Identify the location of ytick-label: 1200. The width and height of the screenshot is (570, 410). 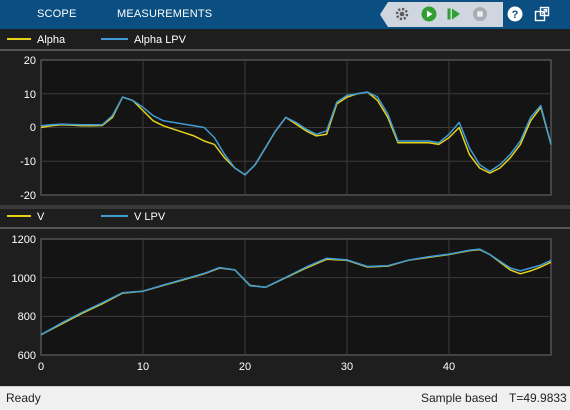
(24, 240).